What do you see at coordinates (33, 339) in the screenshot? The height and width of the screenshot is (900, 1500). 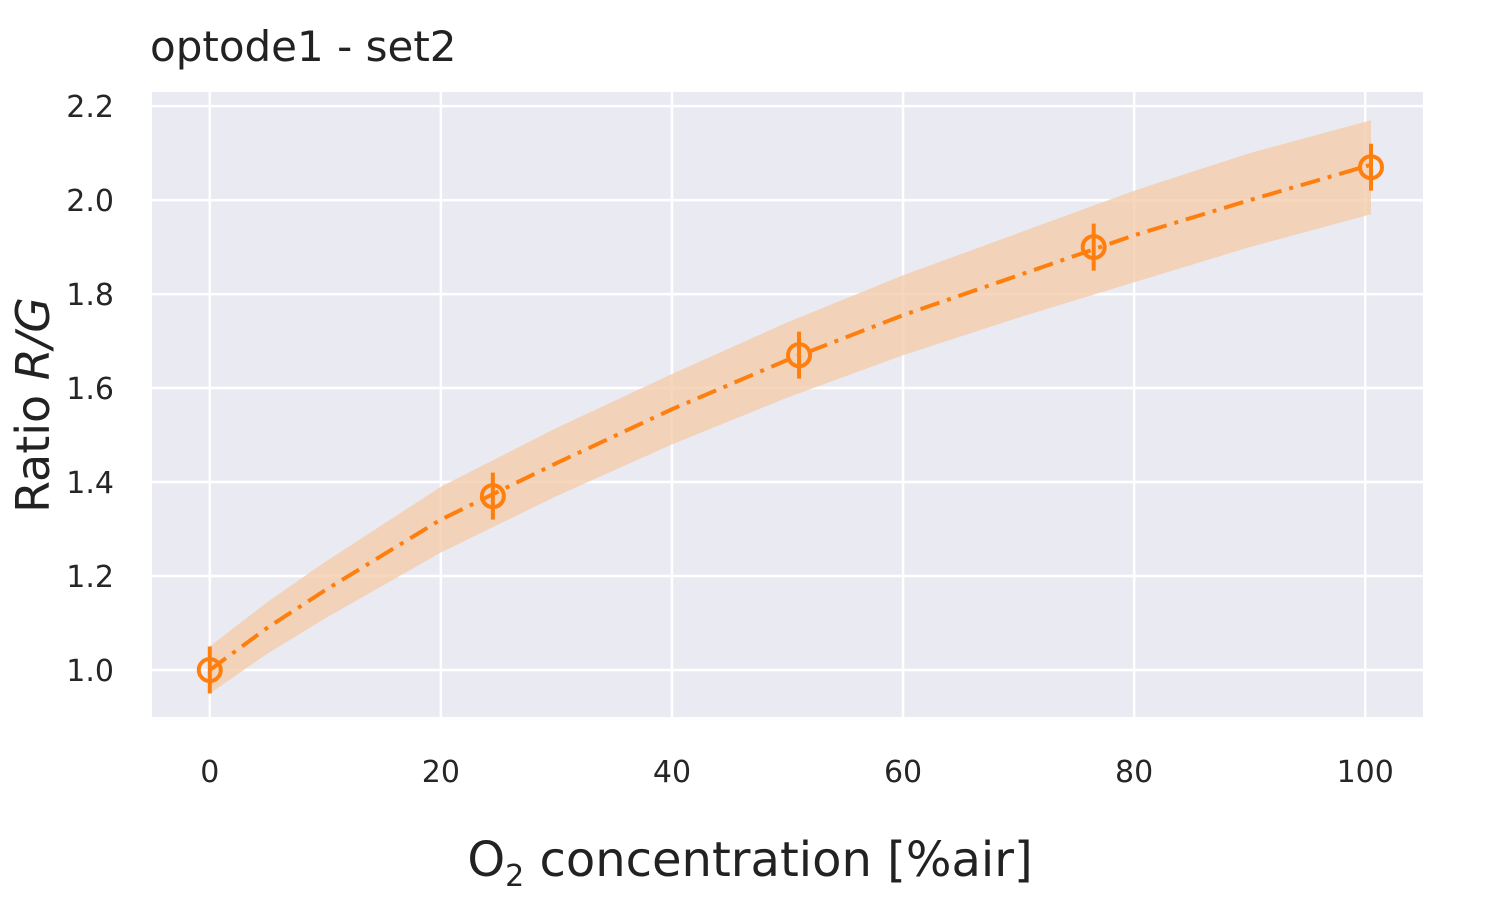 I see `y-axis-label-italic: R/G` at bounding box center [33, 339].